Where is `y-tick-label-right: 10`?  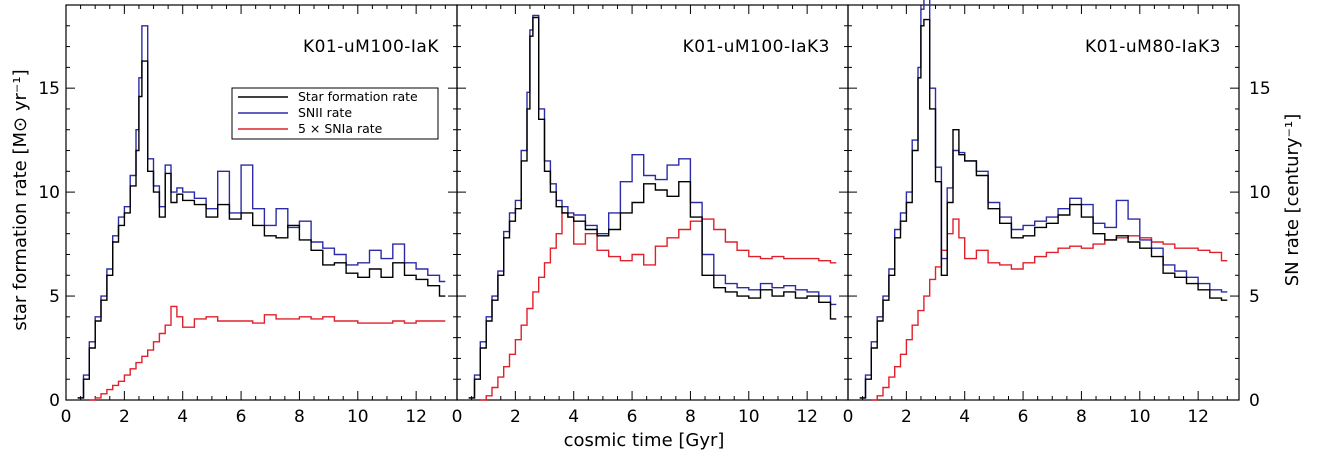
y-tick-label-right: 10 is located at coordinates (1260, 193).